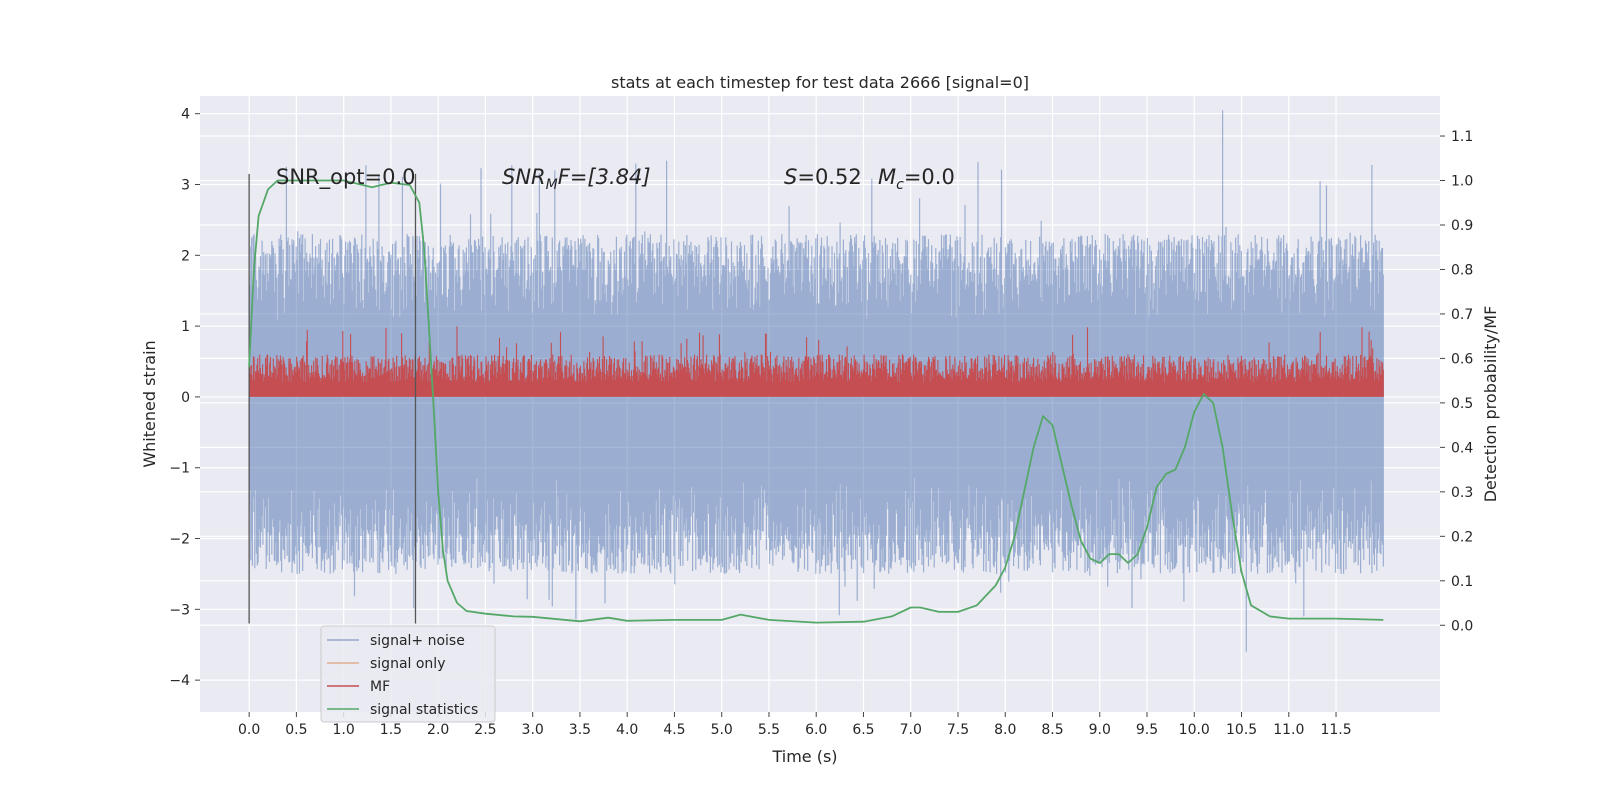  What do you see at coordinates (179, 681) in the screenshot?
I see `y-tick-label: −4` at bounding box center [179, 681].